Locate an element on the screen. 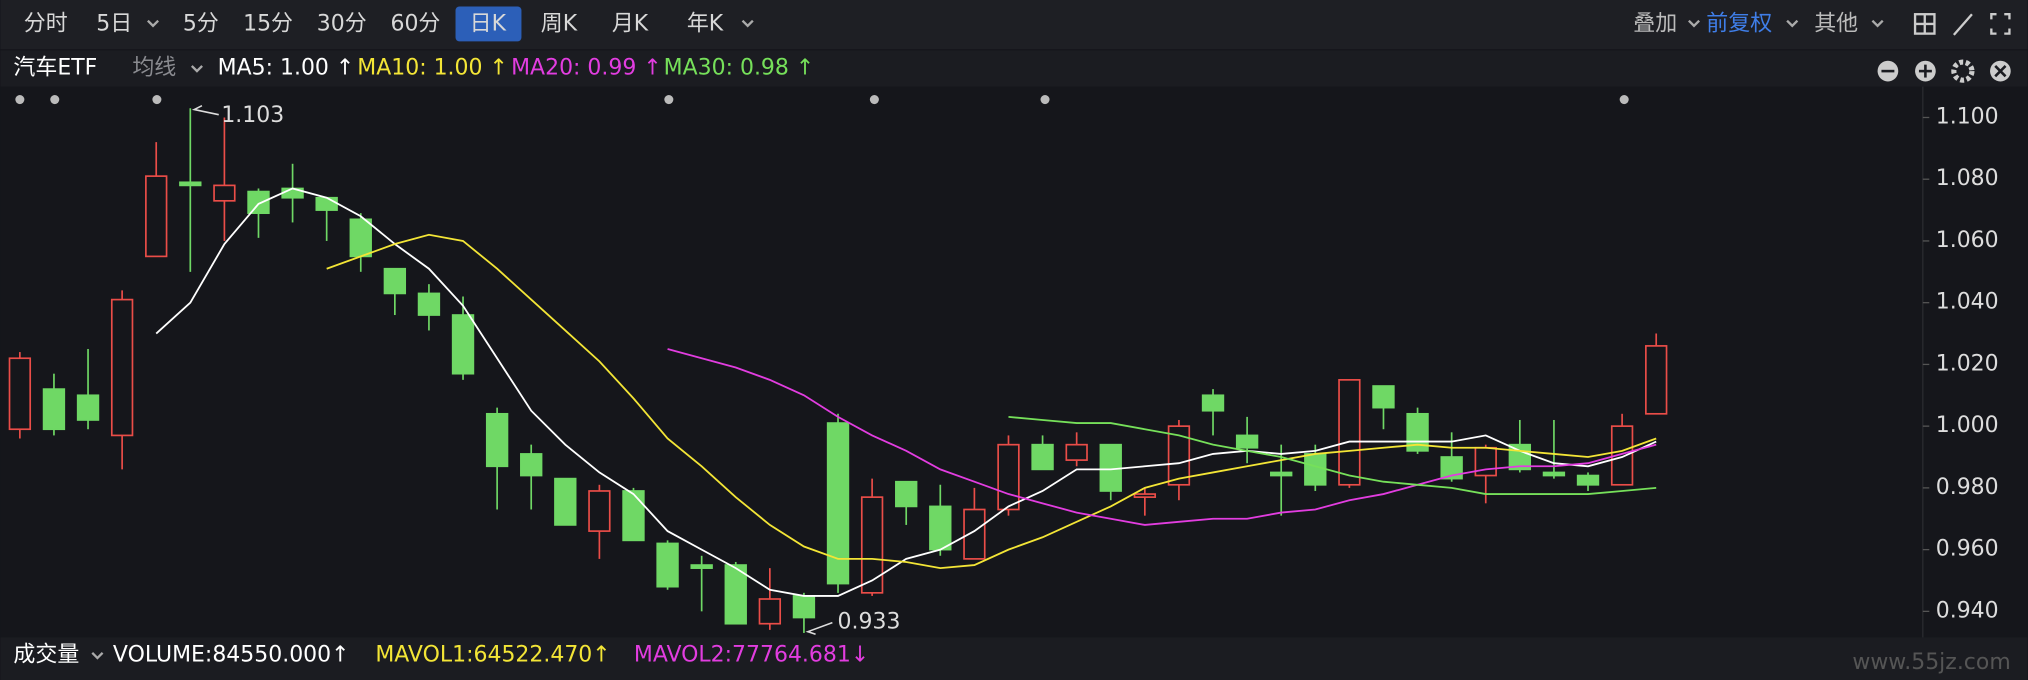 This screenshot has width=2028, height=680. active-tab is located at coordinates (488, 24).